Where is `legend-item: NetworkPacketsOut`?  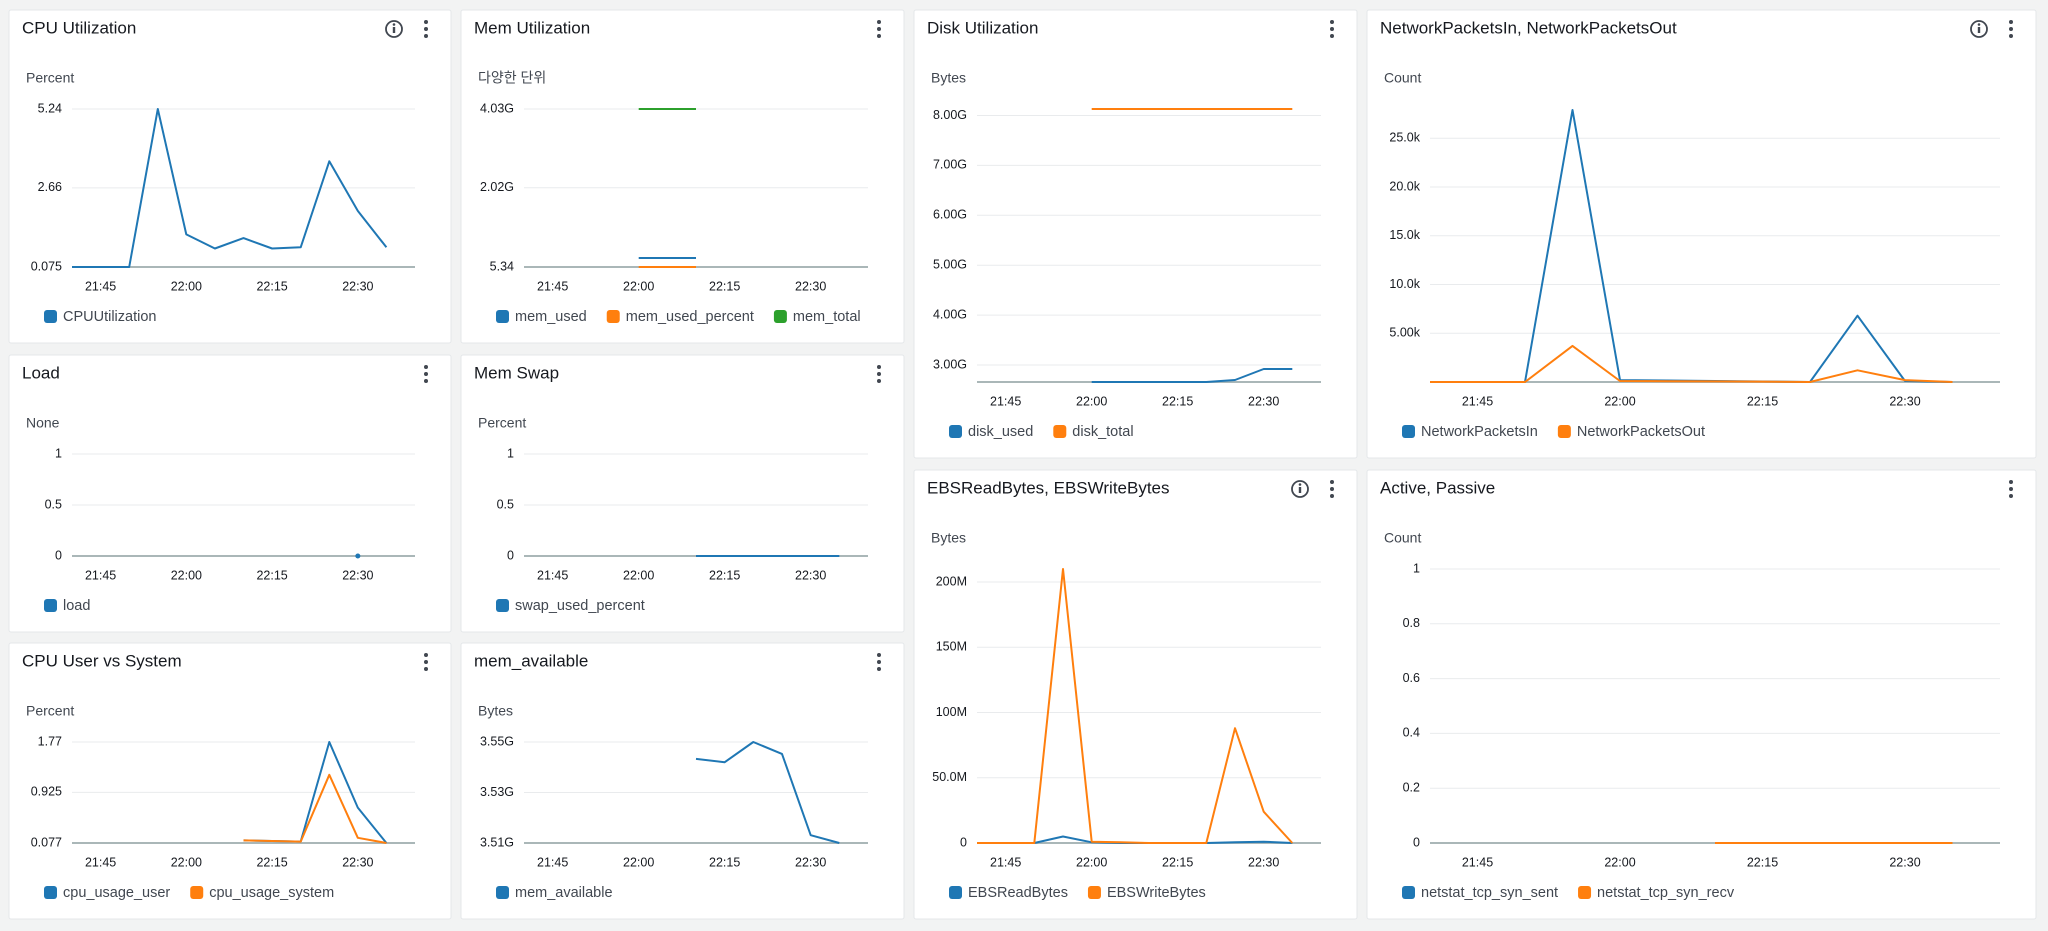 legend-item: NetworkPacketsOut is located at coordinates (1631, 432).